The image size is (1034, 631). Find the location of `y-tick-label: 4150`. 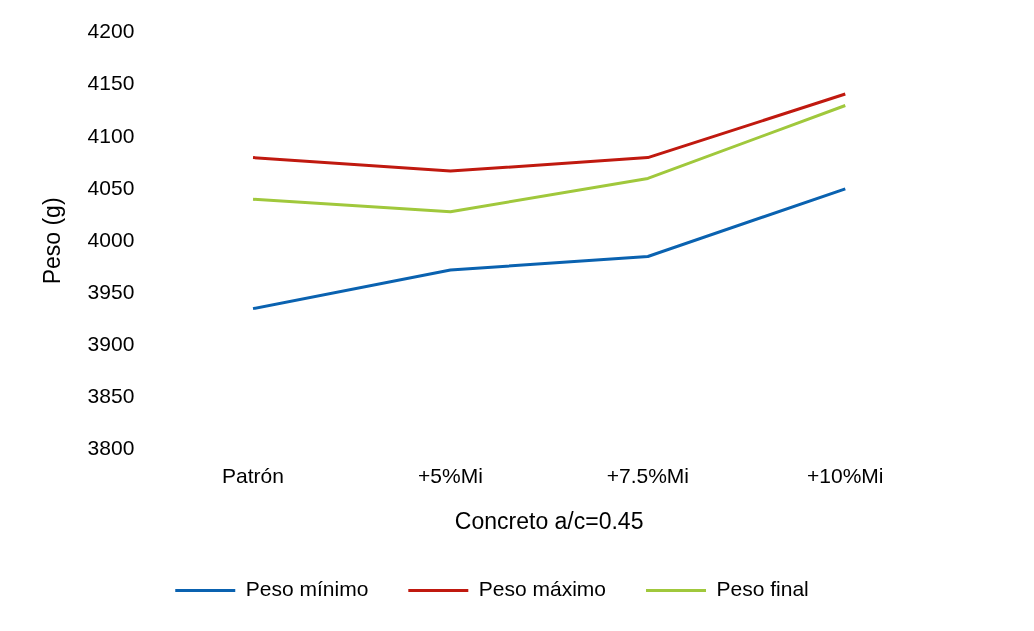

y-tick-label: 4150 is located at coordinates (111, 83).